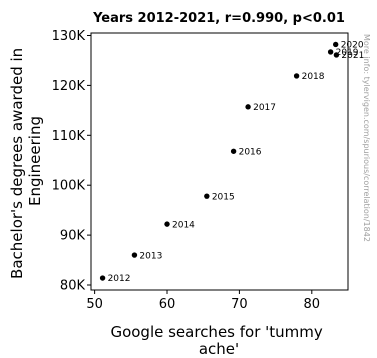 The width and height of the screenshot is (377, 358). What do you see at coordinates (150, 256) in the screenshot?
I see `data-point-label: 2013` at bounding box center [150, 256].